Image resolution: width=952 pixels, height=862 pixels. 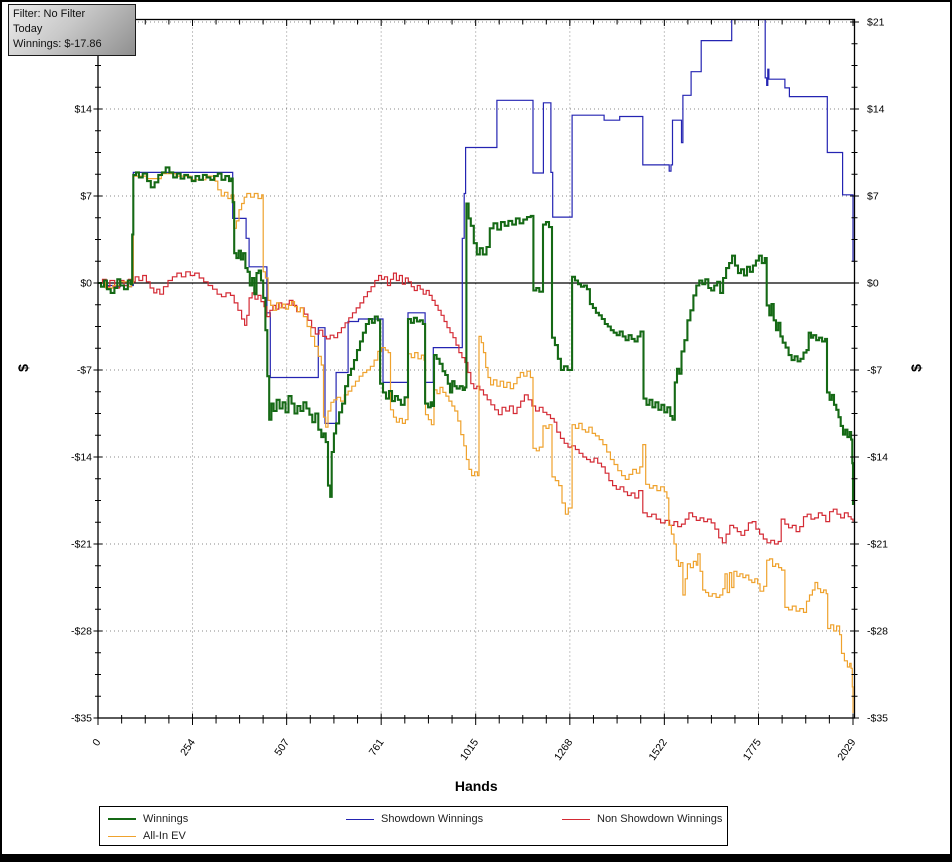 I want to click on left-y-axis-title: $, so click(x=23, y=368).